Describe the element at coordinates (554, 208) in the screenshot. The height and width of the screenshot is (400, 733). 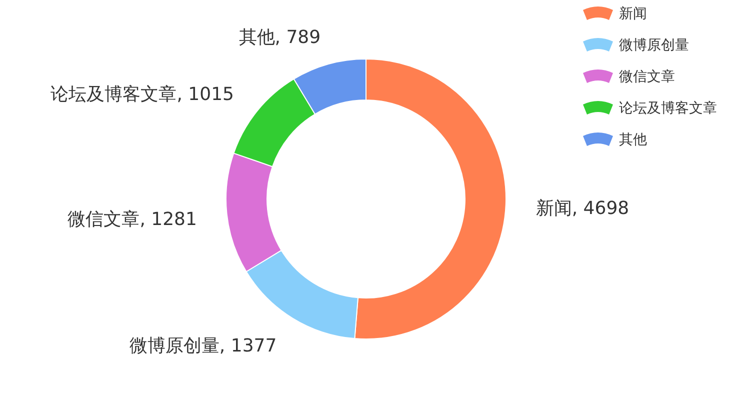
I see `slice-label: 新闻` at that location.